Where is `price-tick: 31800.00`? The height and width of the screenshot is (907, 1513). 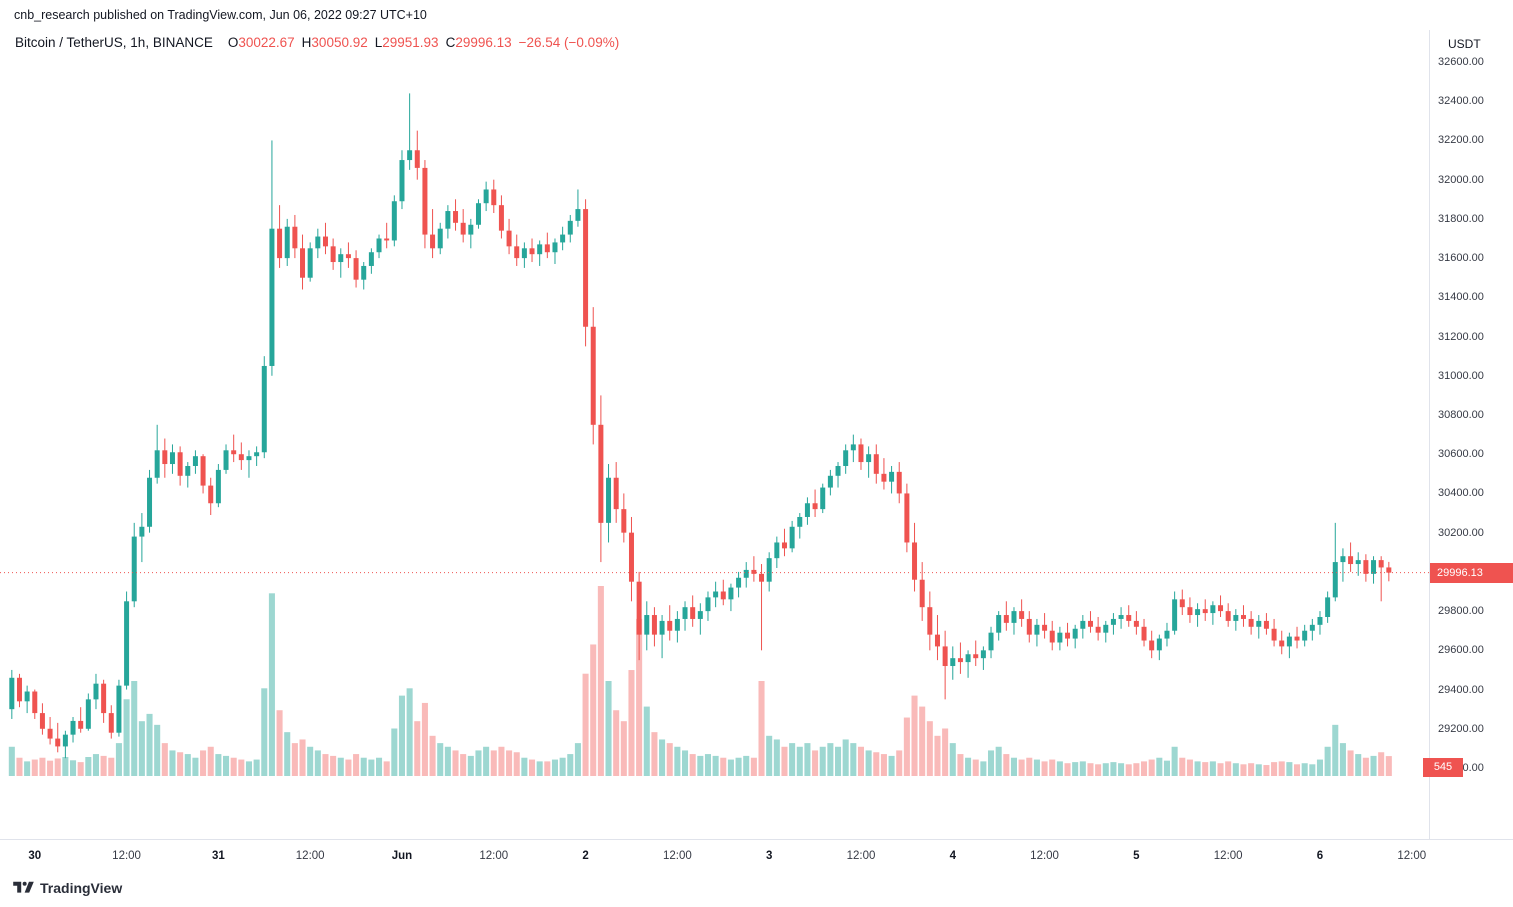 price-tick: 31800.00 is located at coordinates (1461, 218).